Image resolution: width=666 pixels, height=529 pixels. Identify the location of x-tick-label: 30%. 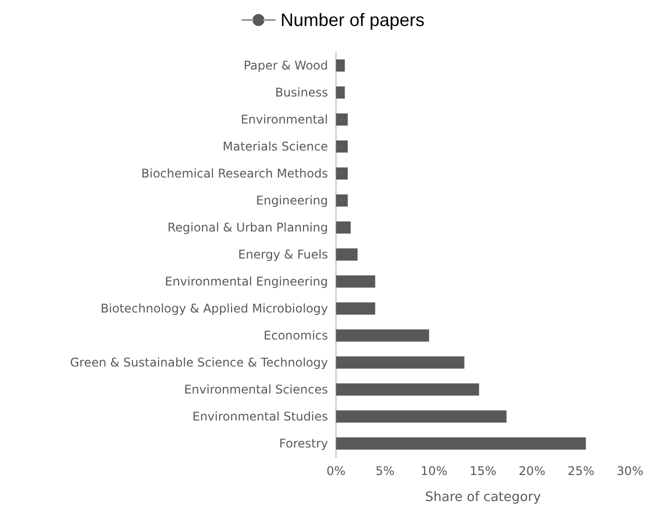
(630, 471).